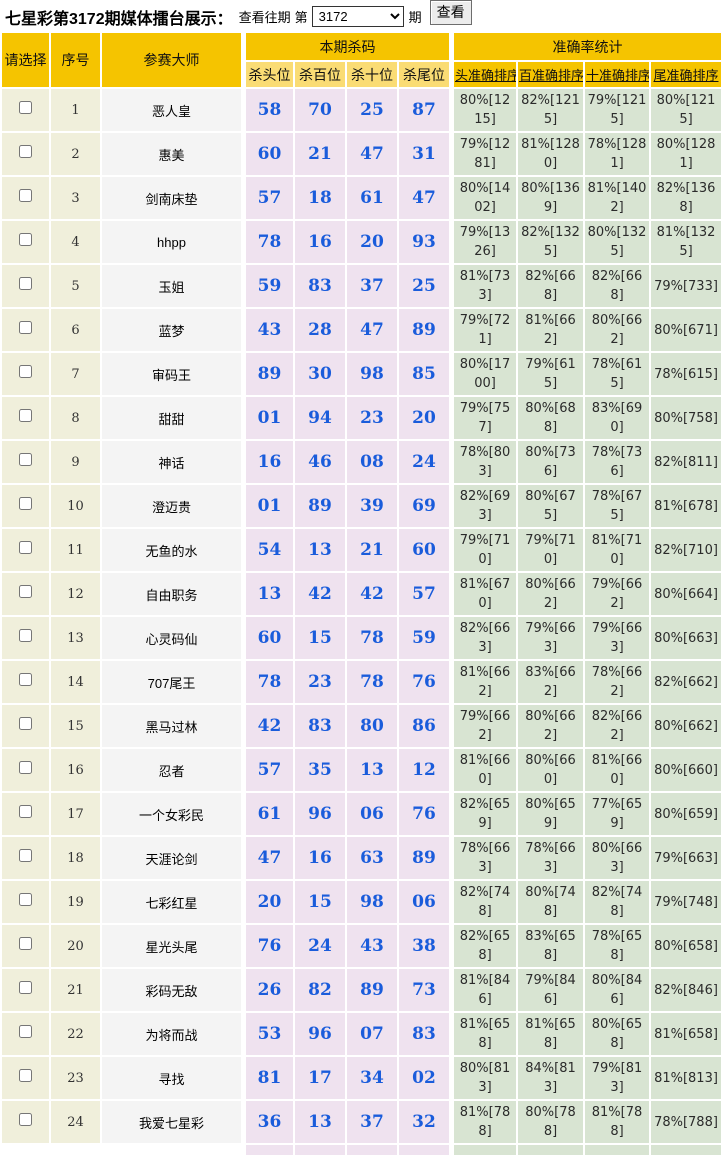 This screenshot has height=1157, width=723. I want to click on accuracy-stat: 78%[736], so click(617, 462).